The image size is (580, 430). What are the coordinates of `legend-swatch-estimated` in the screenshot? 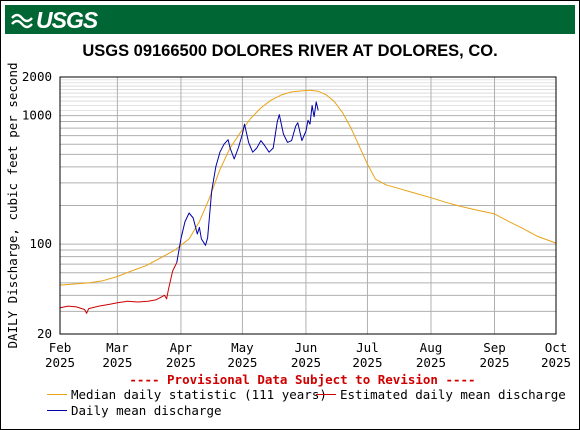 It's located at (326, 394).